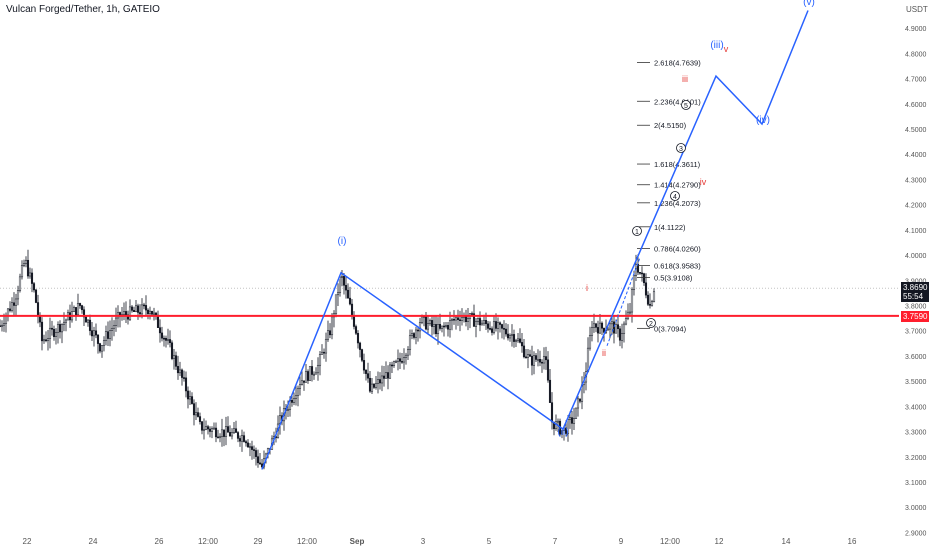 This screenshot has width=932, height=550. I want to click on x-tick-label: 12, so click(719, 541).